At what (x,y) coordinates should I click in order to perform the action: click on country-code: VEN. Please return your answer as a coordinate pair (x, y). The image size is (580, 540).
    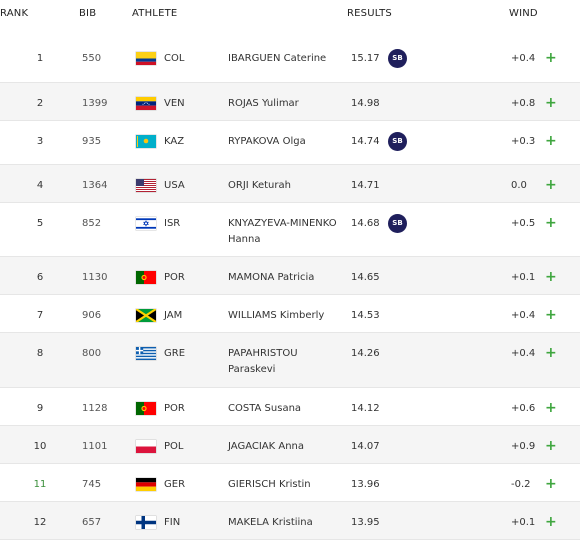
    Looking at the image, I should click on (174, 103).